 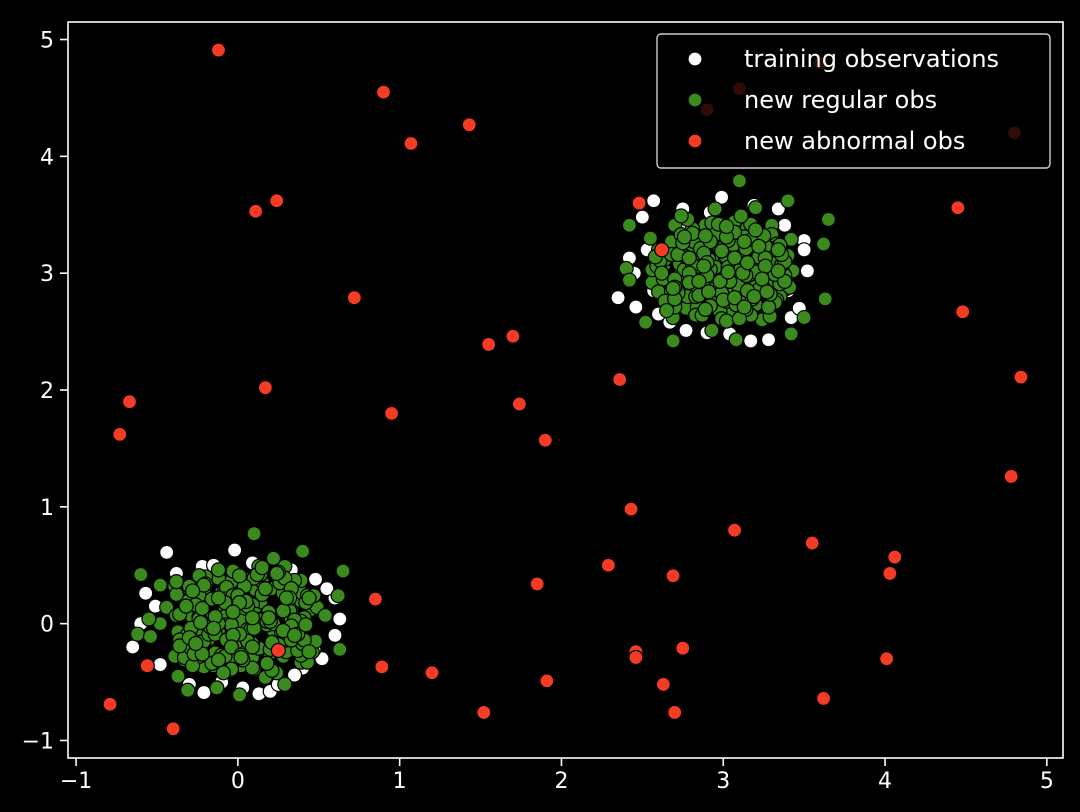 I want to click on x-tick-label: 4, so click(x=885, y=781).